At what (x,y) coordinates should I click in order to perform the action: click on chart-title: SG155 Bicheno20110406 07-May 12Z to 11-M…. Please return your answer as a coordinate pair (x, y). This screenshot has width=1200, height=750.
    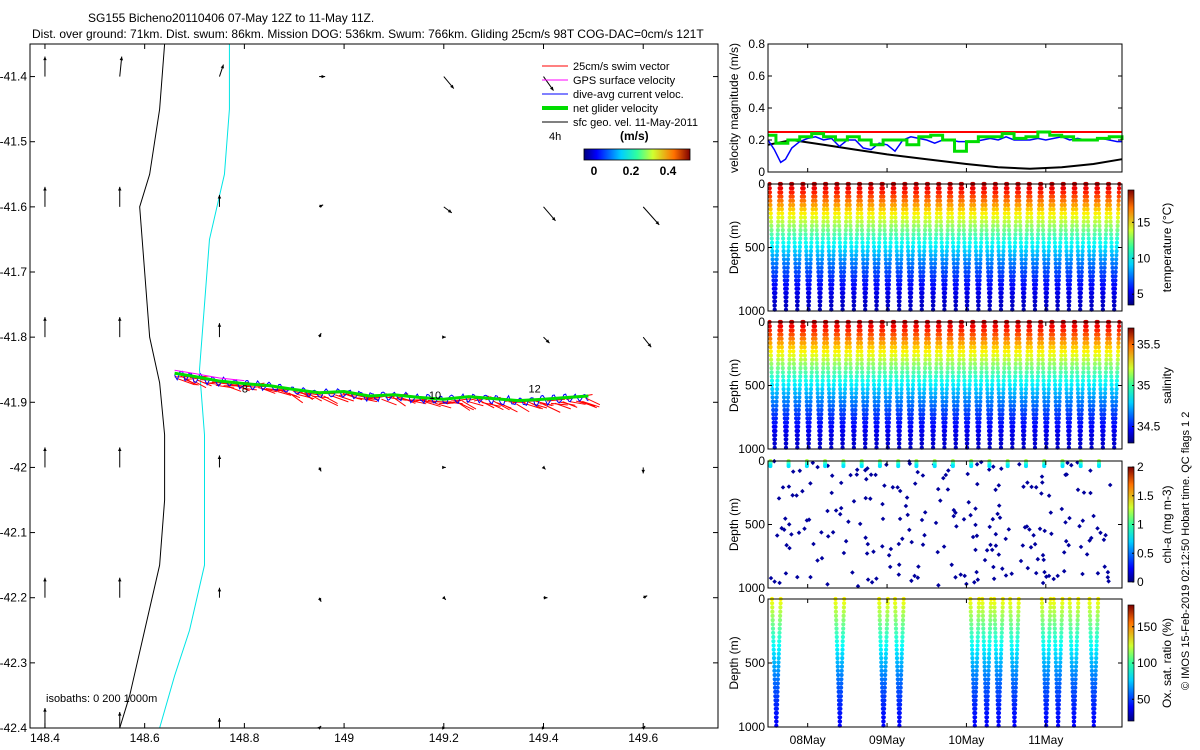
    Looking at the image, I should click on (231, 18).